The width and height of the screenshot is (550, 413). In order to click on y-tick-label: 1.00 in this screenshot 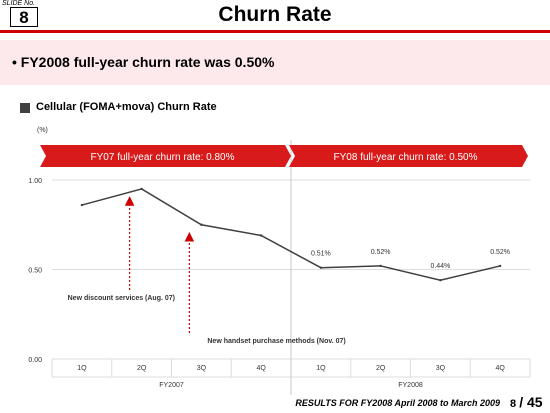, I will do `click(35, 181)`.